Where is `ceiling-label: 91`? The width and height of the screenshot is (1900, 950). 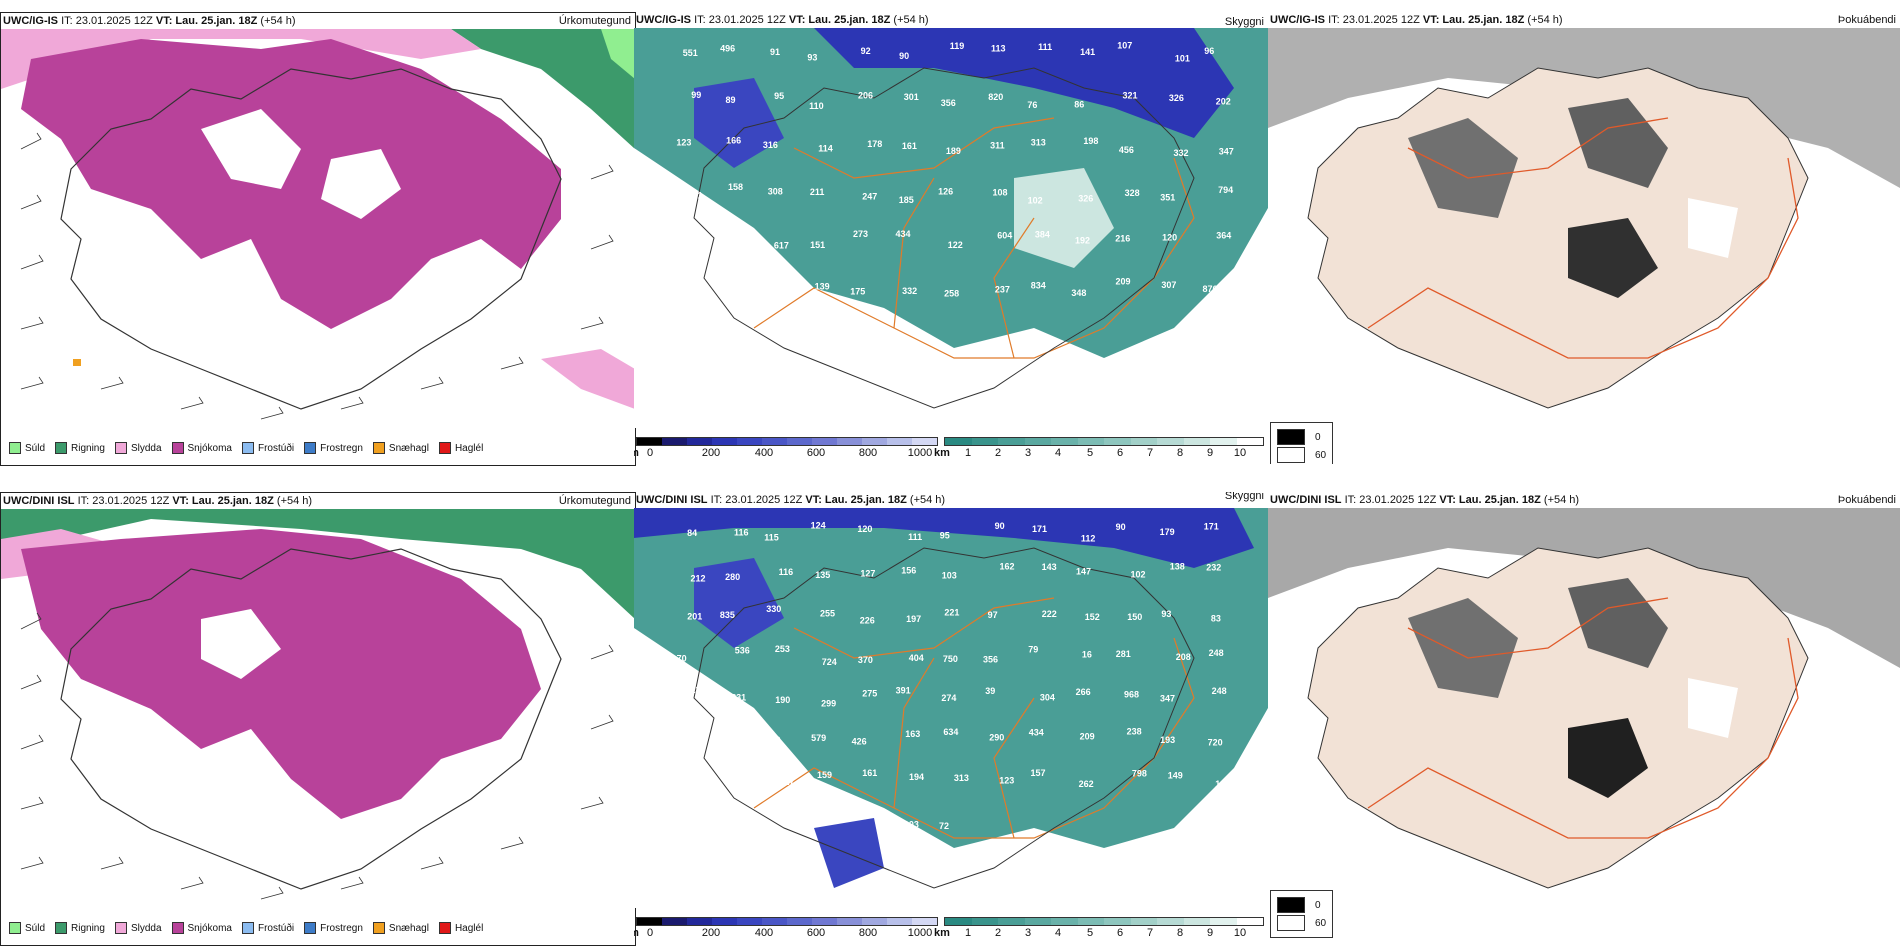 ceiling-label: 91 is located at coordinates (775, 52).